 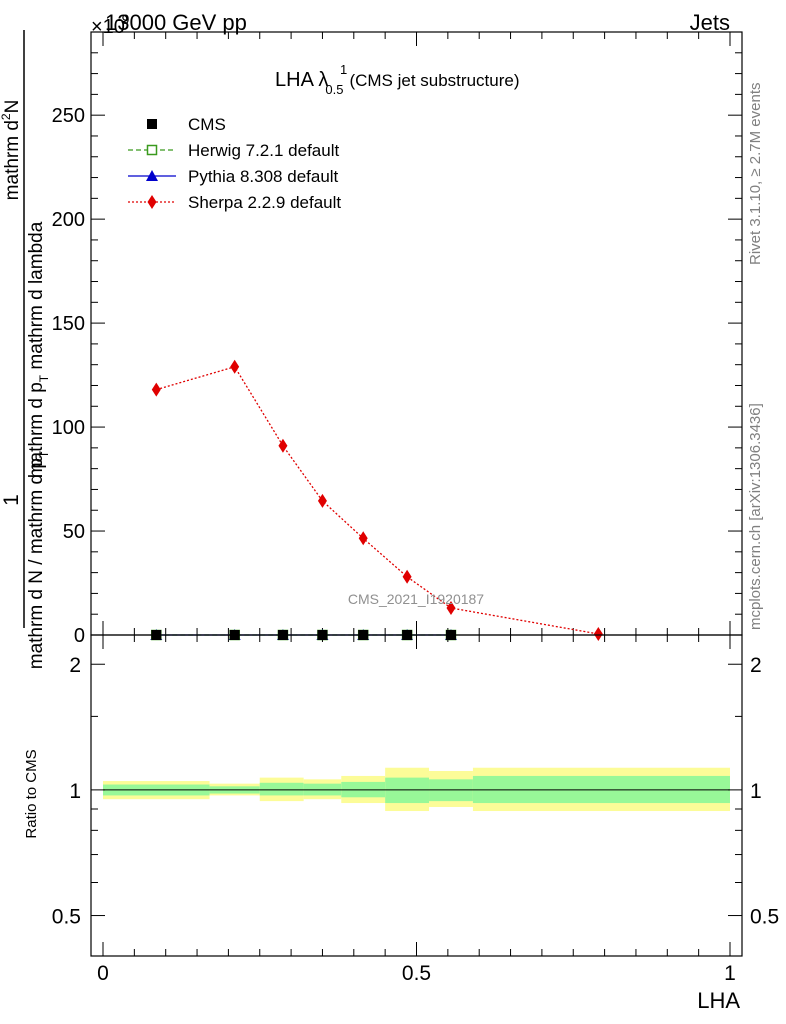 I want to click on ylabel-top: 1, so click(x=11, y=500).